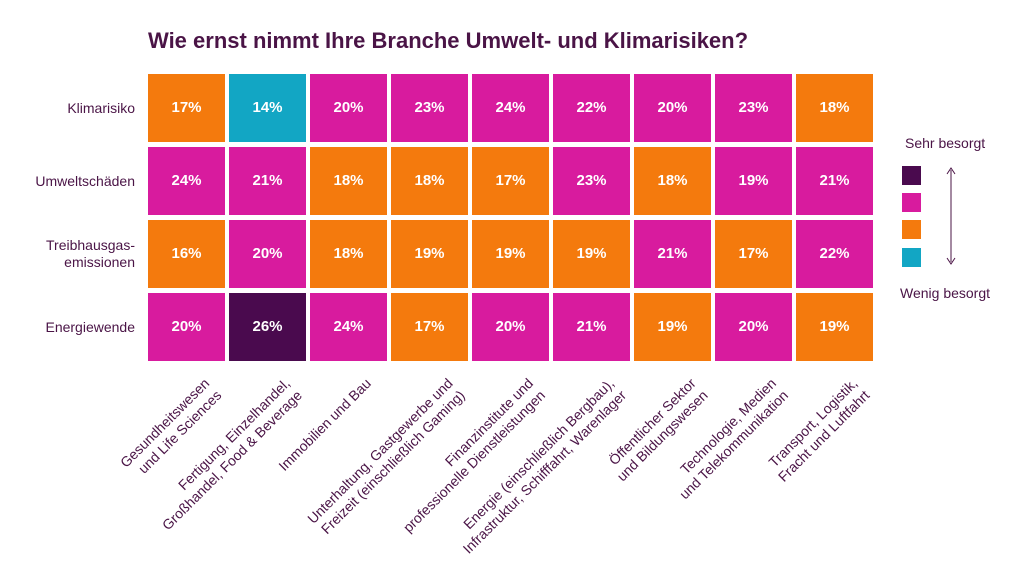 This screenshot has width=1024, height=570. I want to click on legend-arrow-up-head, so click(951, 171).